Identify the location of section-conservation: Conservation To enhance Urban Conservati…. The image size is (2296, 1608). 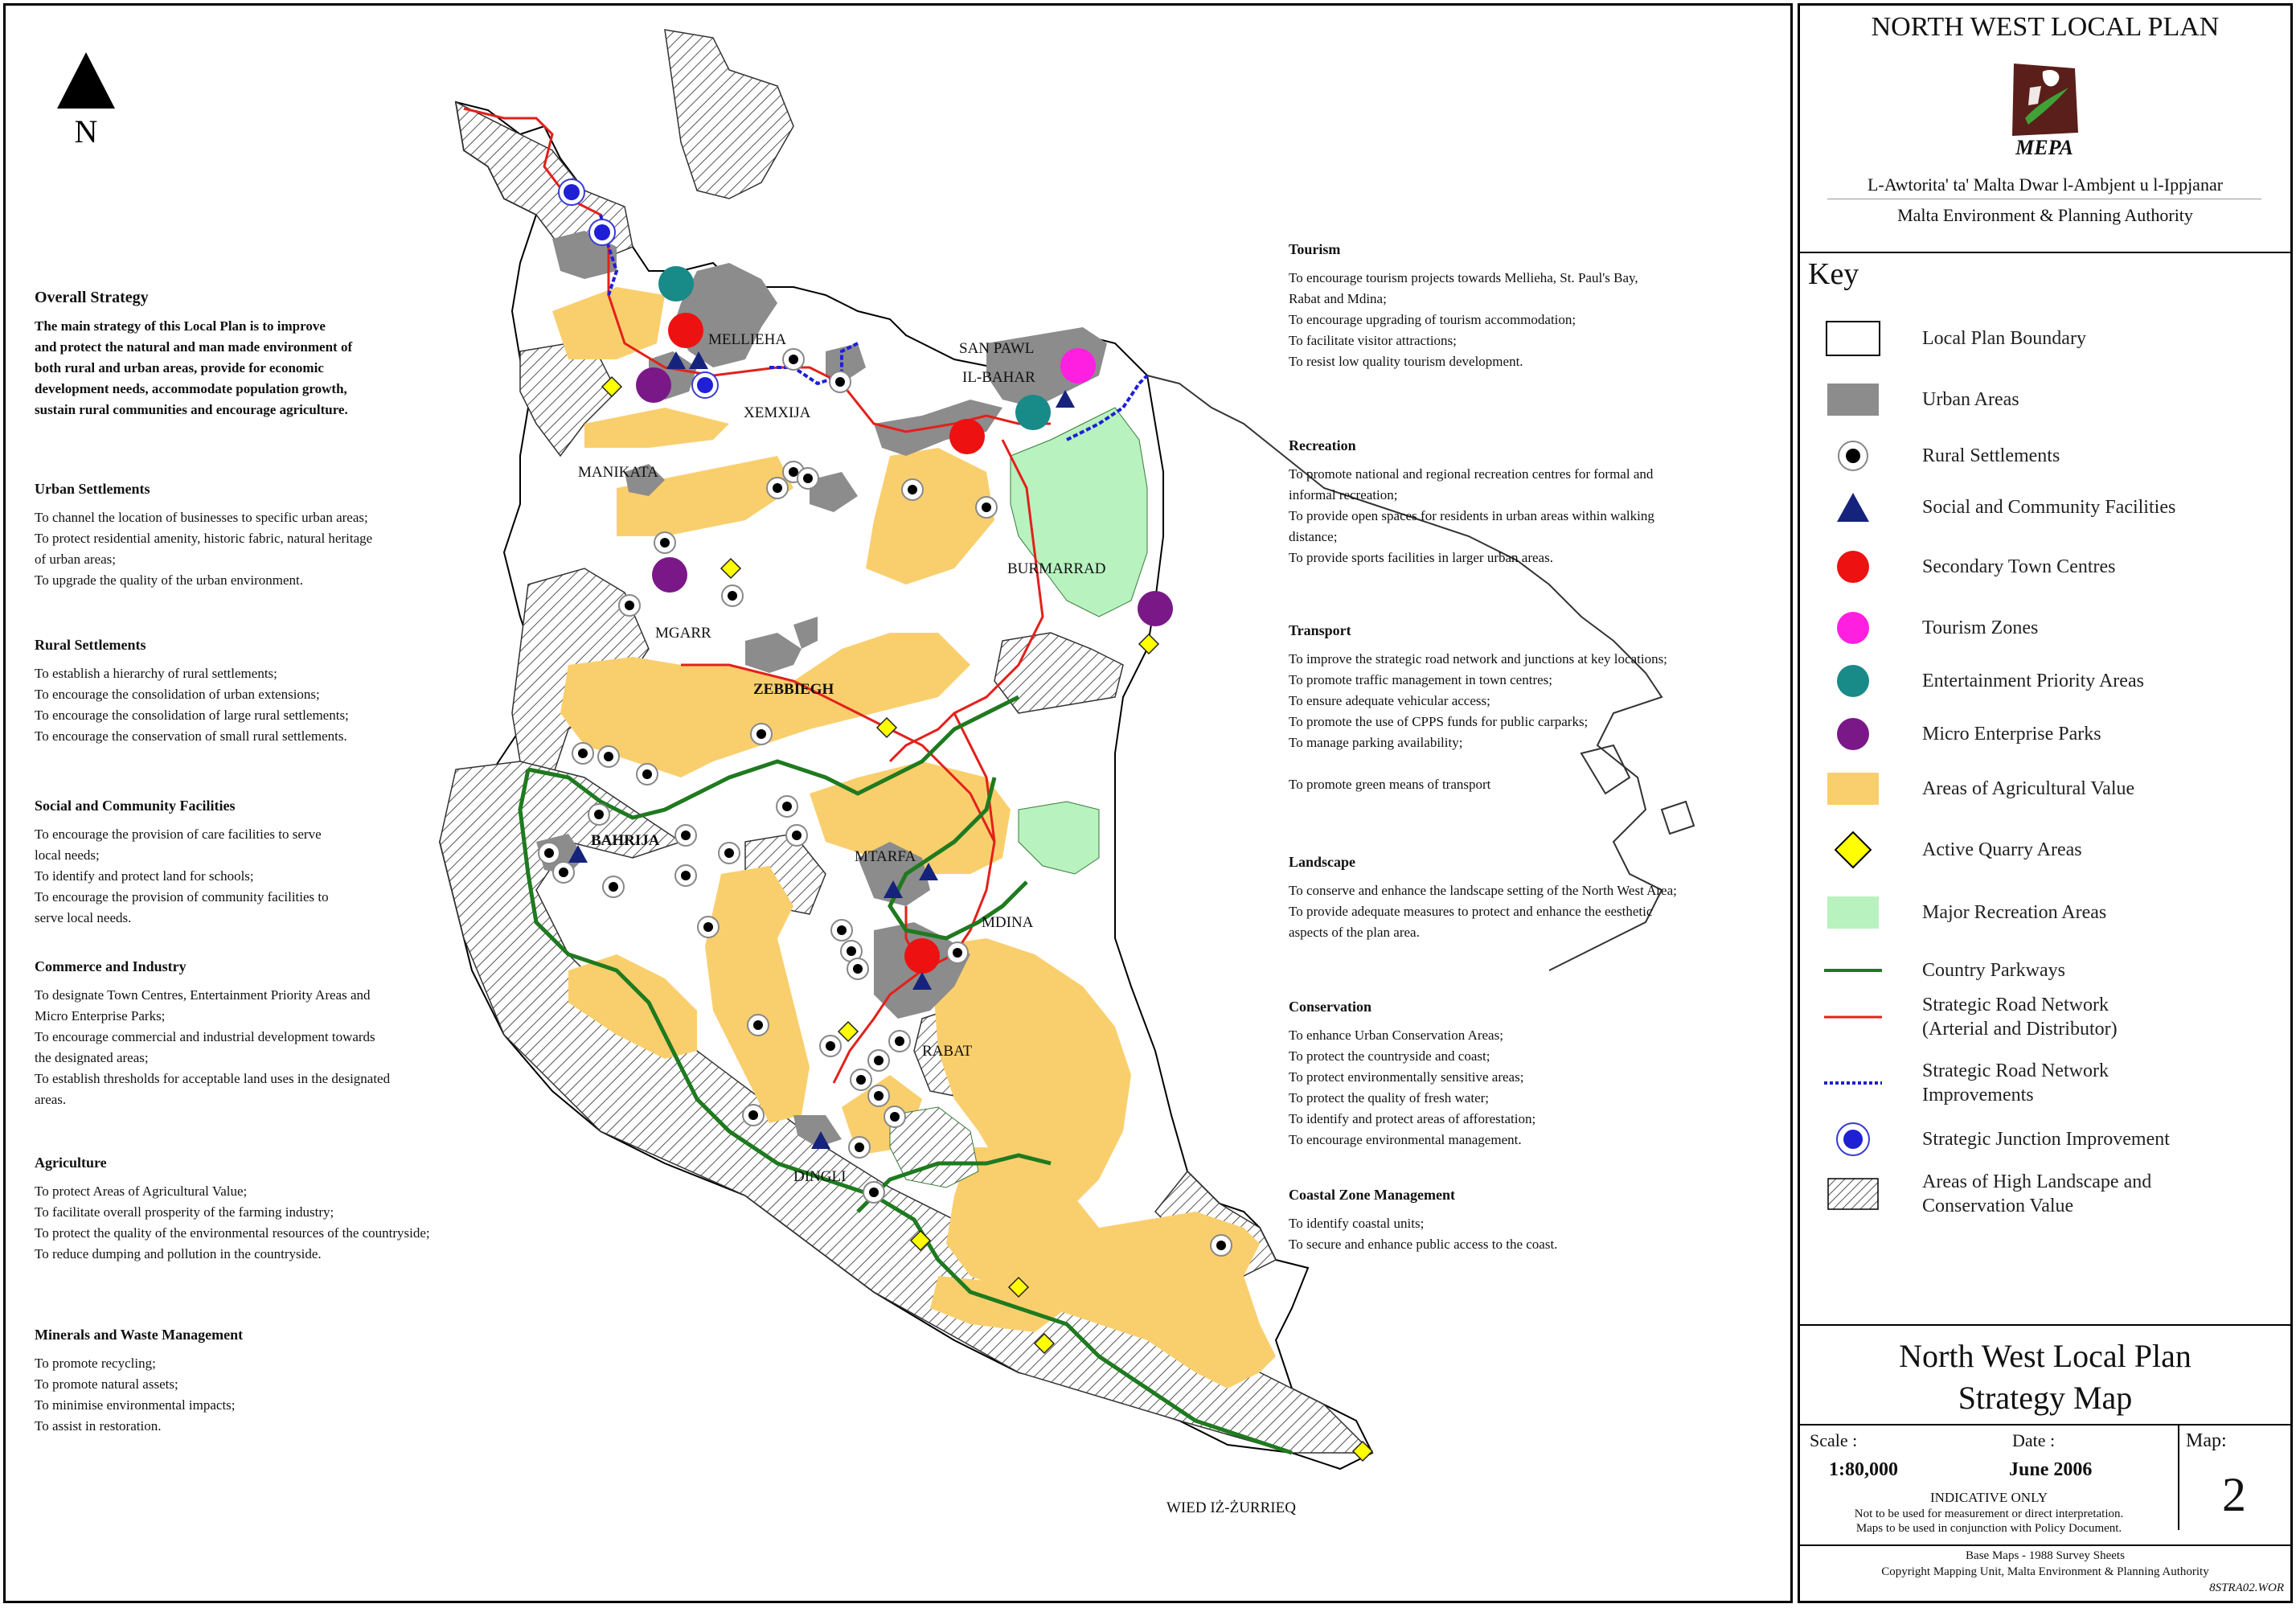
(1514, 1073).